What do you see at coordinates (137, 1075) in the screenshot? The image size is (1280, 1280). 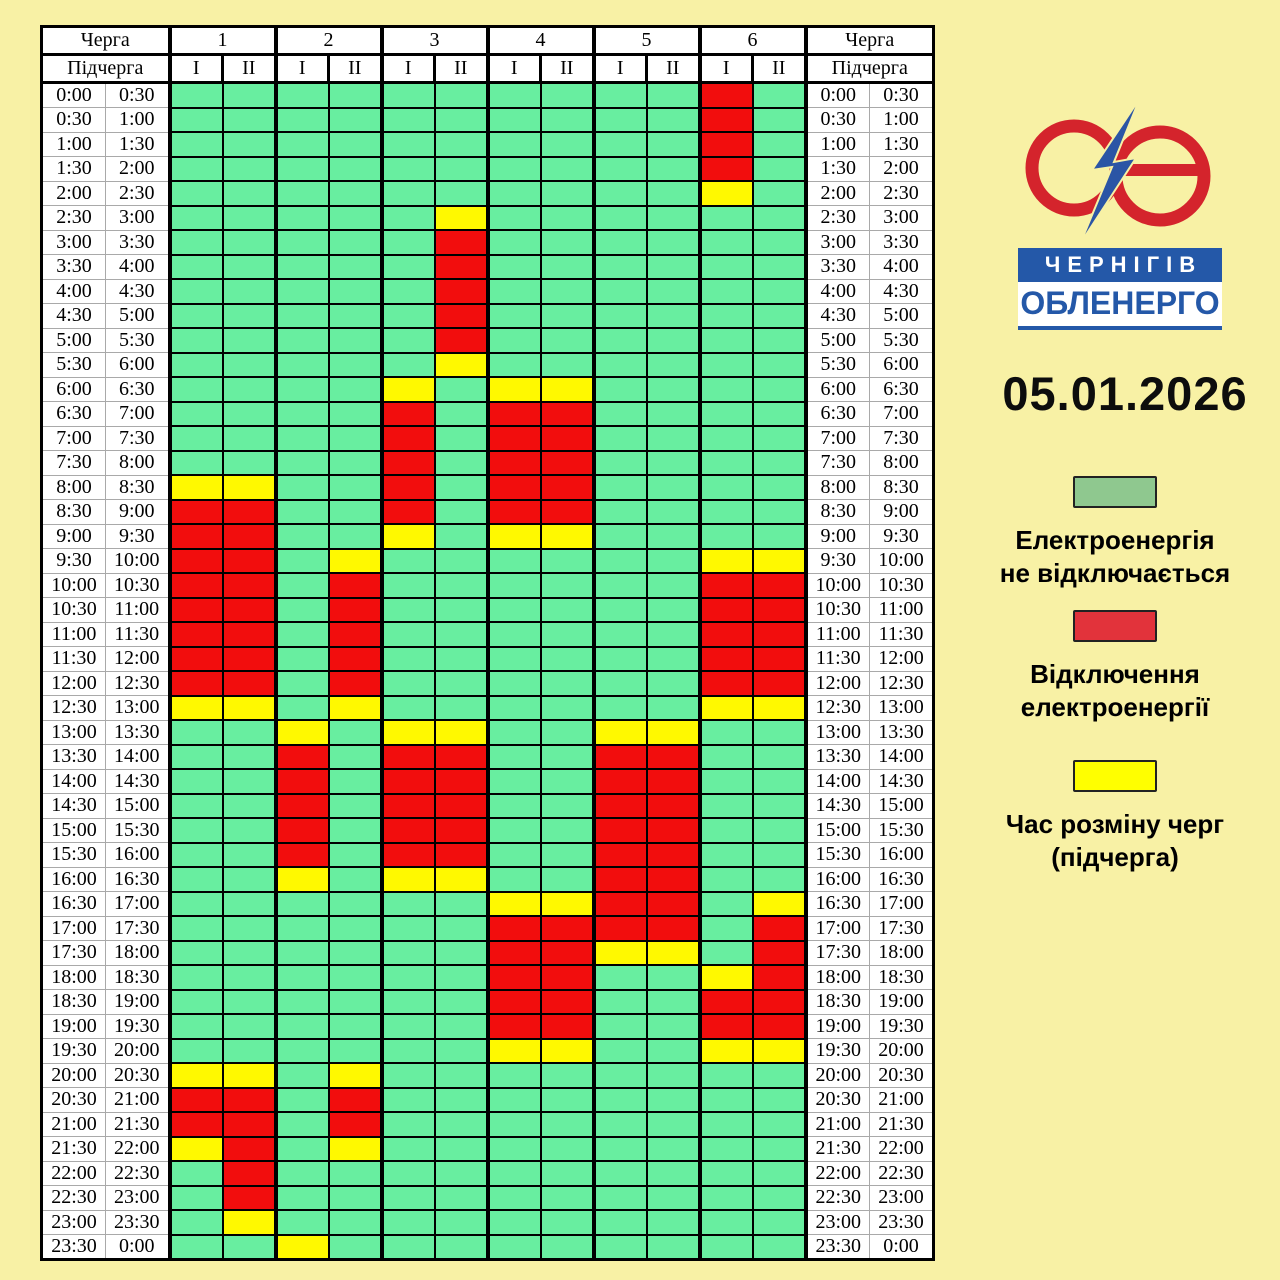 I see `time-end: 20:30` at bounding box center [137, 1075].